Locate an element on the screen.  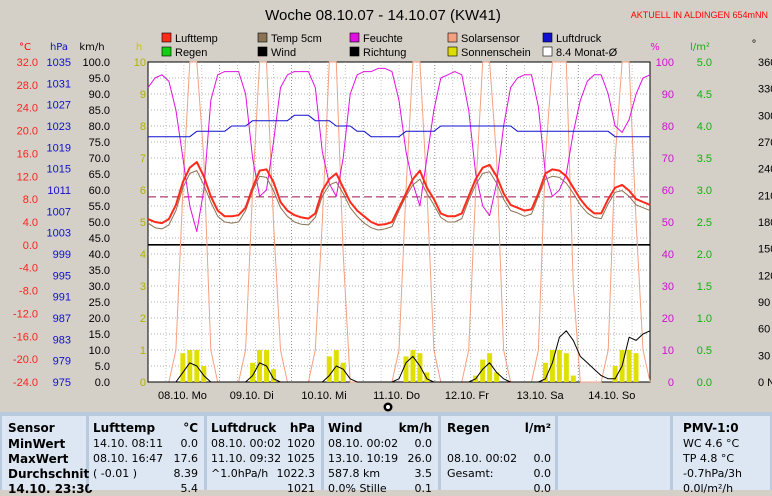
sun-axis-tick: 10 is located at coordinates (140, 63).